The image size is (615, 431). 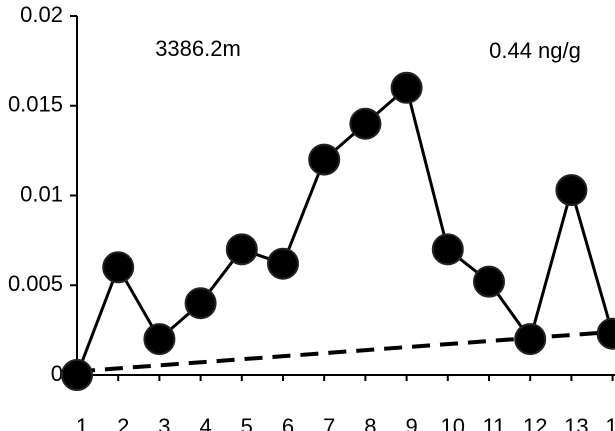 What do you see at coordinates (35, 283) in the screenshot?
I see `y-tick-label: 0.005` at bounding box center [35, 283].